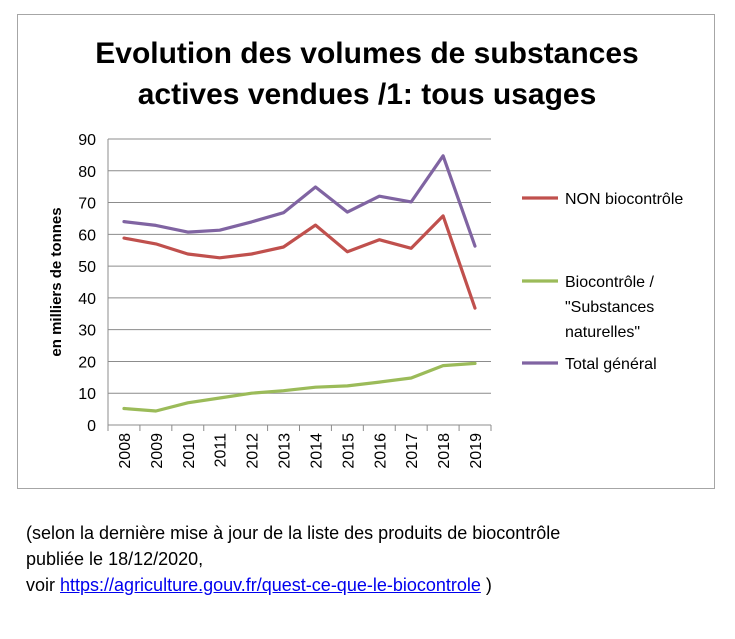 This screenshot has height=639, width=735. I want to click on chart-title-line: Evolution des volumes de substances, so click(367, 53).